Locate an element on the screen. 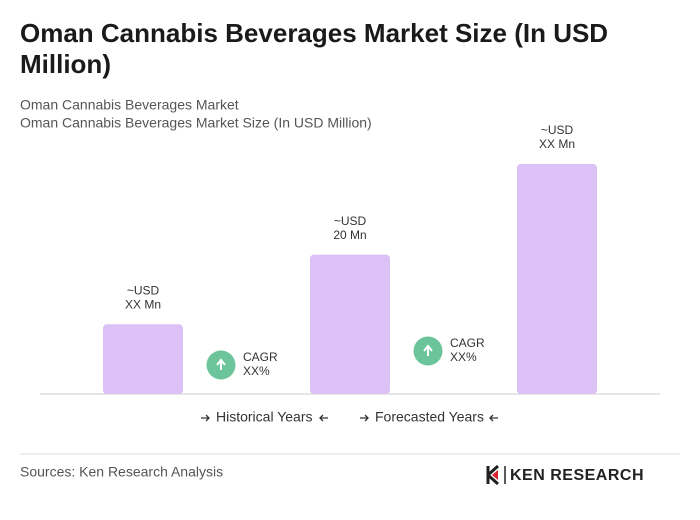  source: Sources: Ken Research Analysis is located at coordinates (121, 472).